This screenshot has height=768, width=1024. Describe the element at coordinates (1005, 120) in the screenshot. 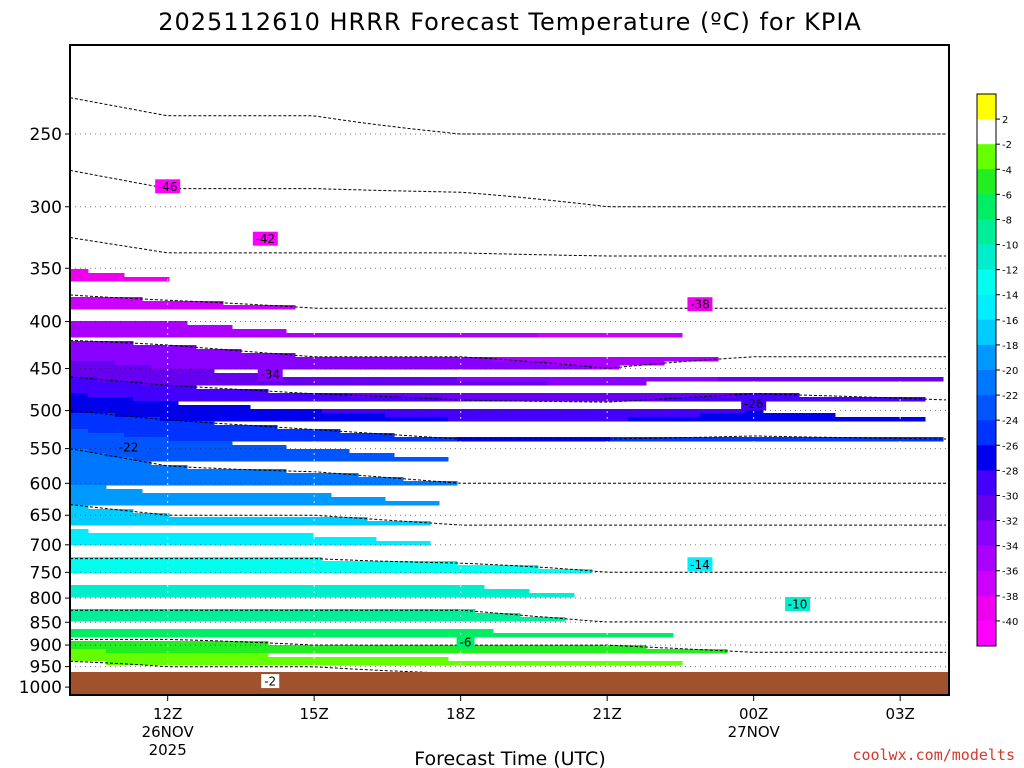

I see `colorbar-tick-label: 2` at that location.